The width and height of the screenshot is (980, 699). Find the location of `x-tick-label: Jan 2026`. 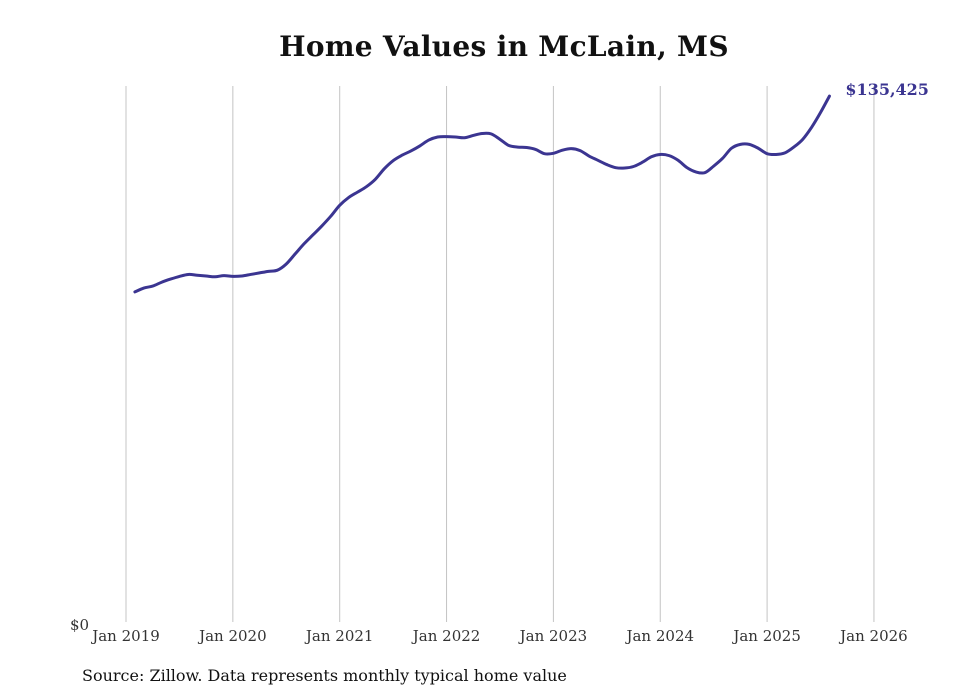

x-tick-label: Jan 2026 is located at coordinates (873, 636).